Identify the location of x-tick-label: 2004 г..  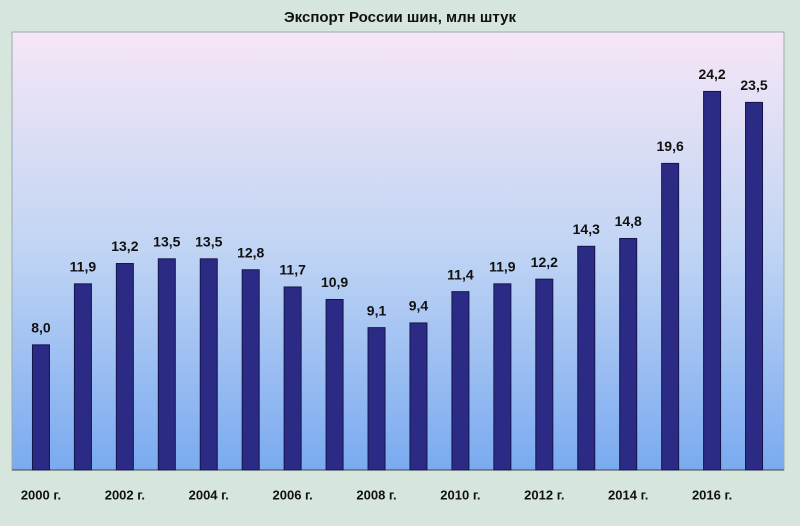
(209, 494).